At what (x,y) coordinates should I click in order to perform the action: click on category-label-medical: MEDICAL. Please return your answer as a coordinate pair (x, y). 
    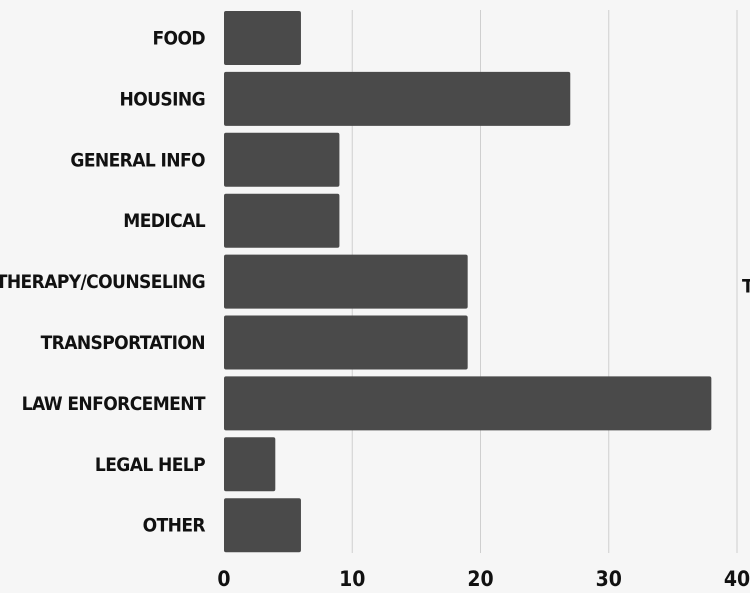
    Looking at the image, I should click on (164, 221).